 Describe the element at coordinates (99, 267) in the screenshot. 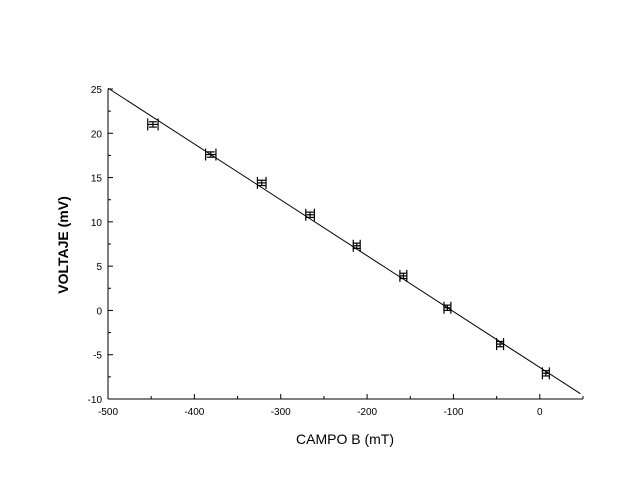

I see `y-tick-label: 5` at that location.